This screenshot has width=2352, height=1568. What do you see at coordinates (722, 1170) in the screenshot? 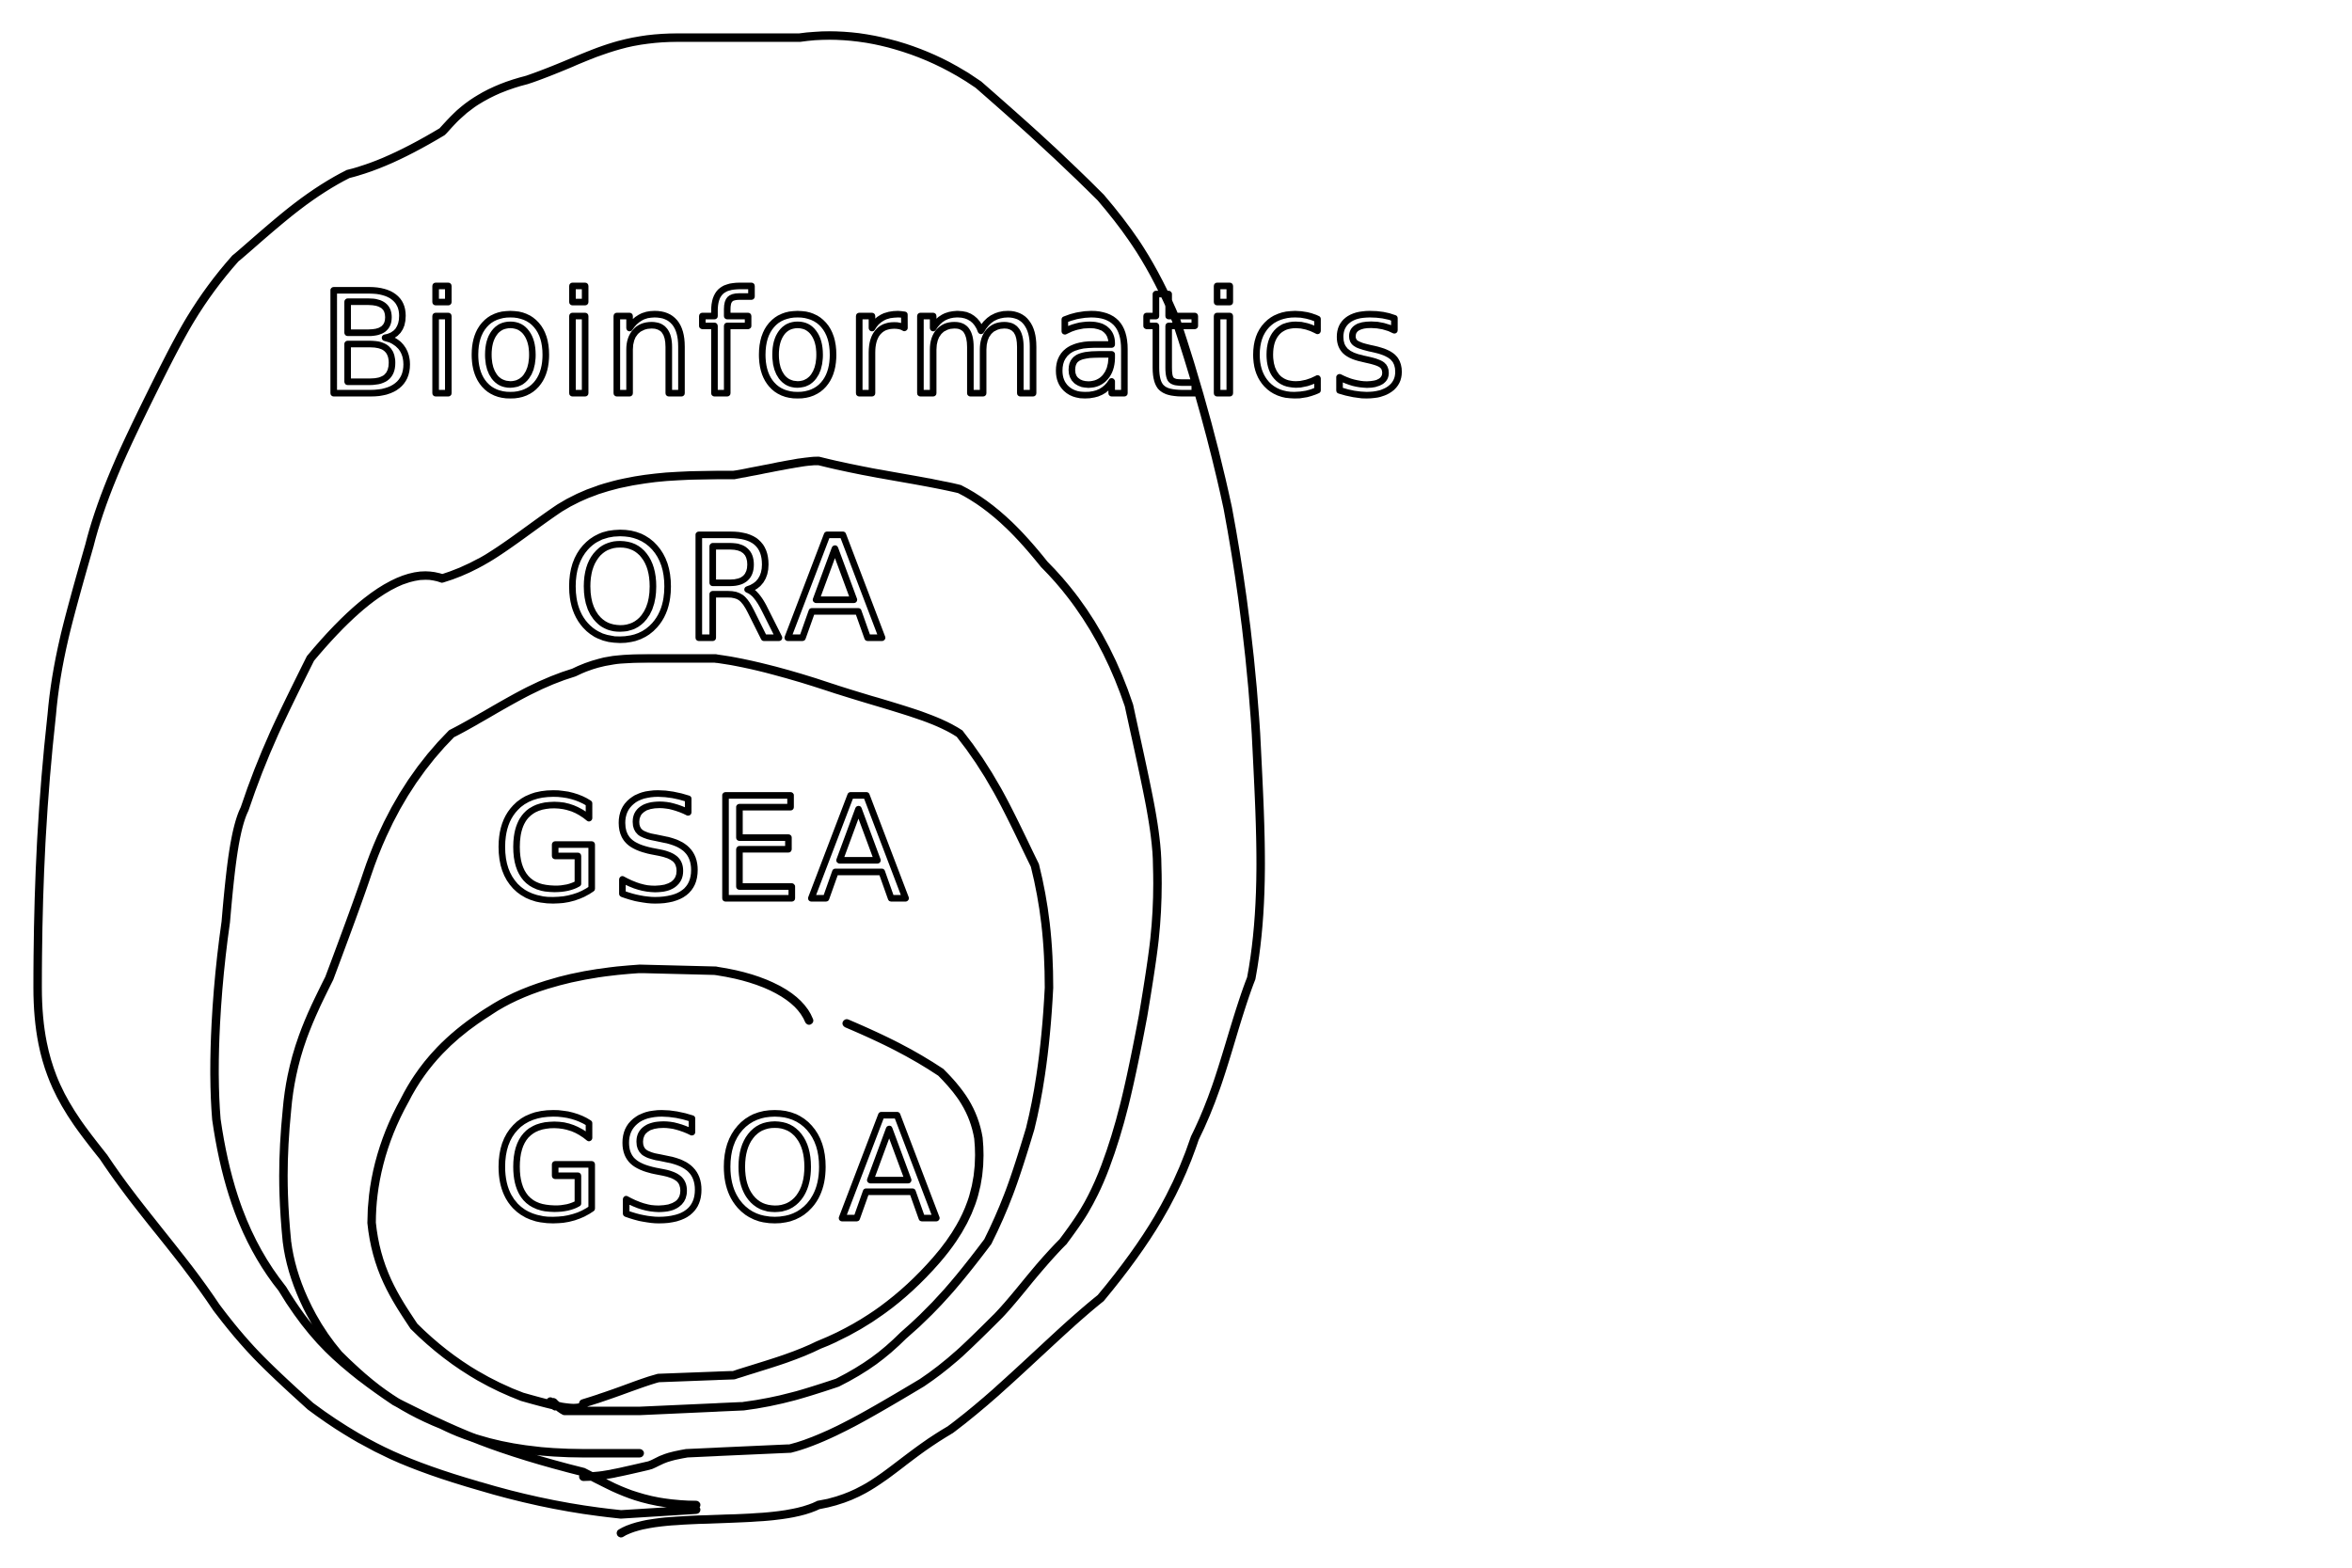
I see `label-gsoa: GSOA` at bounding box center [722, 1170].